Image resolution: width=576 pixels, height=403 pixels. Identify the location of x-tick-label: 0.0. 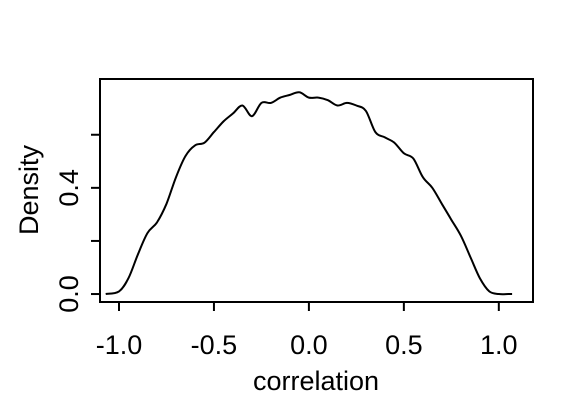
(309, 345).